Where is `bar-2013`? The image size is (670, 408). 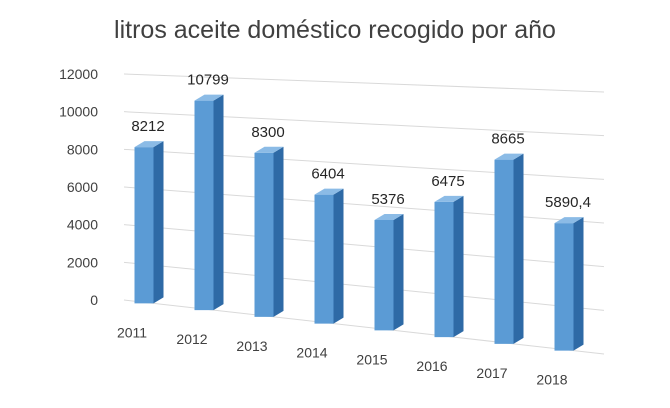 bar-2013 is located at coordinates (269, 231).